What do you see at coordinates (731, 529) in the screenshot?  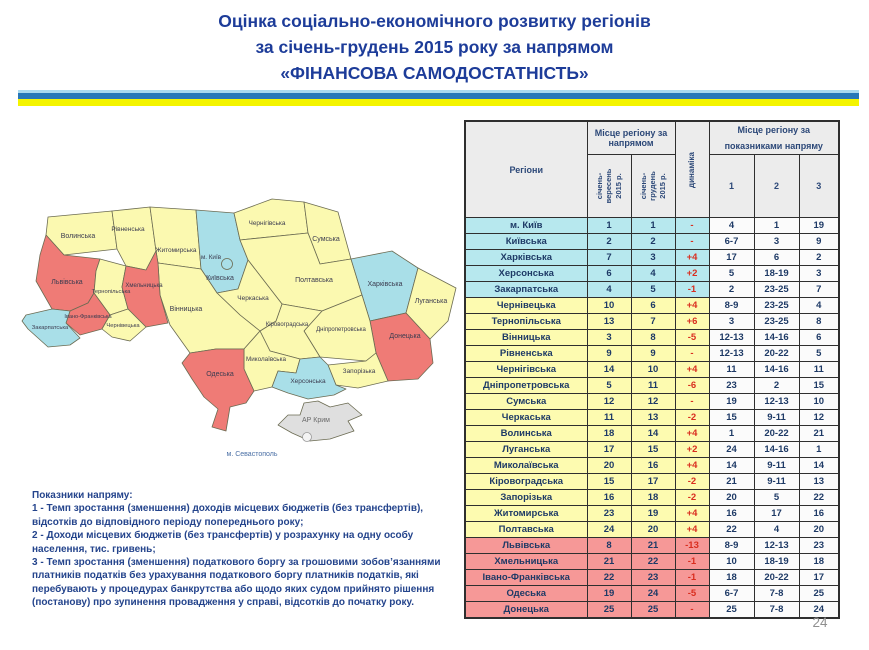 I see `indicator-1-cell: 22` at bounding box center [731, 529].